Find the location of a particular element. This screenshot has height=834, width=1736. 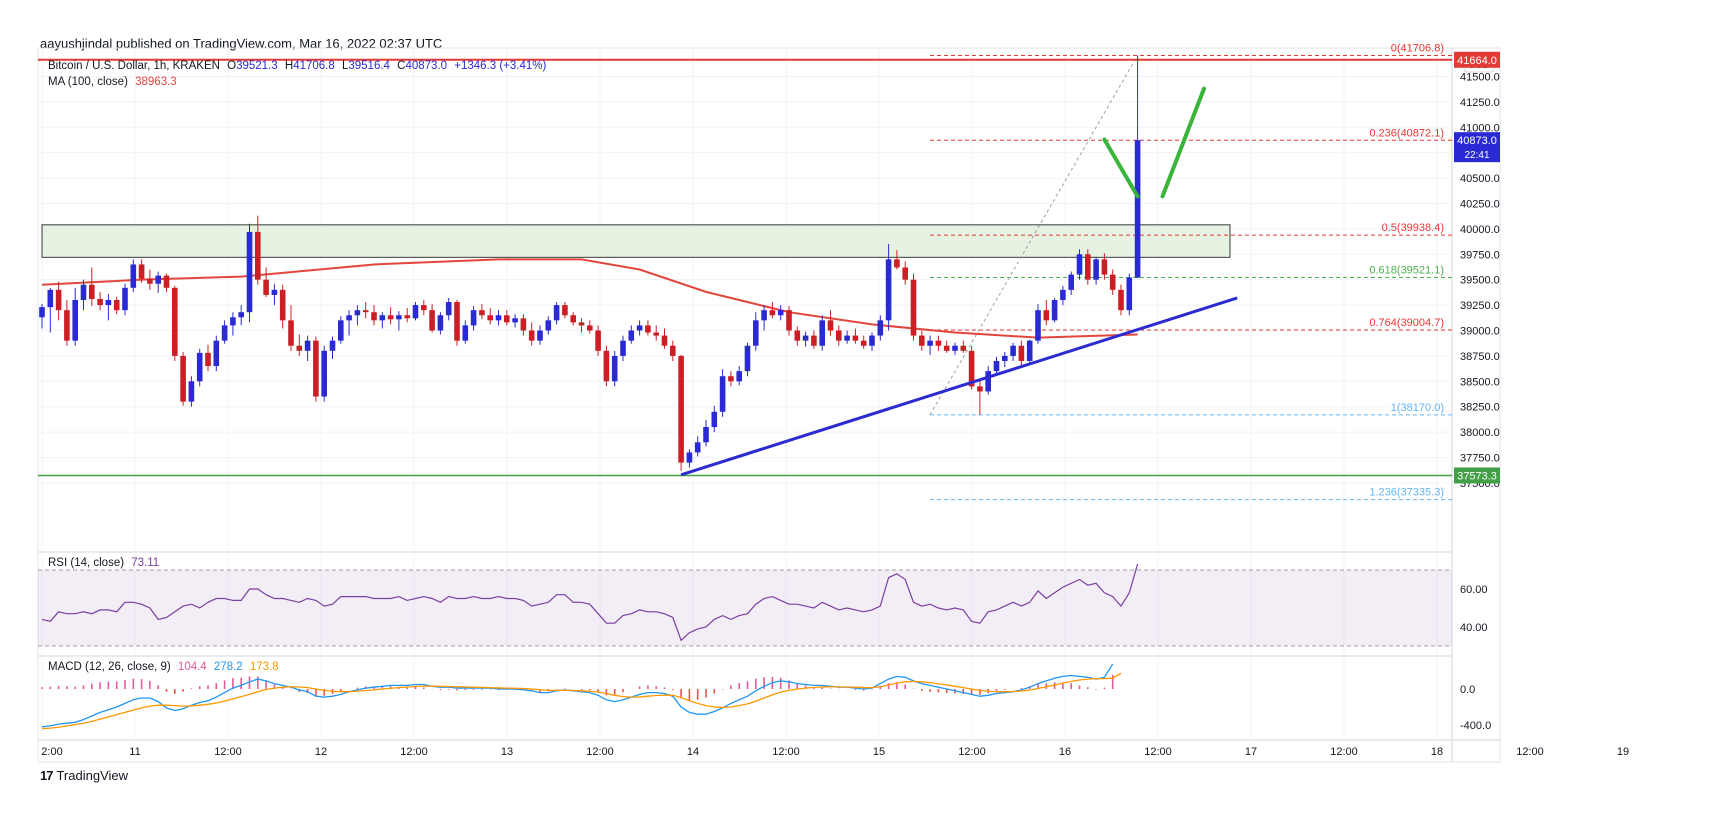

macd-tick-0: 0.0 is located at coordinates (1467, 690).